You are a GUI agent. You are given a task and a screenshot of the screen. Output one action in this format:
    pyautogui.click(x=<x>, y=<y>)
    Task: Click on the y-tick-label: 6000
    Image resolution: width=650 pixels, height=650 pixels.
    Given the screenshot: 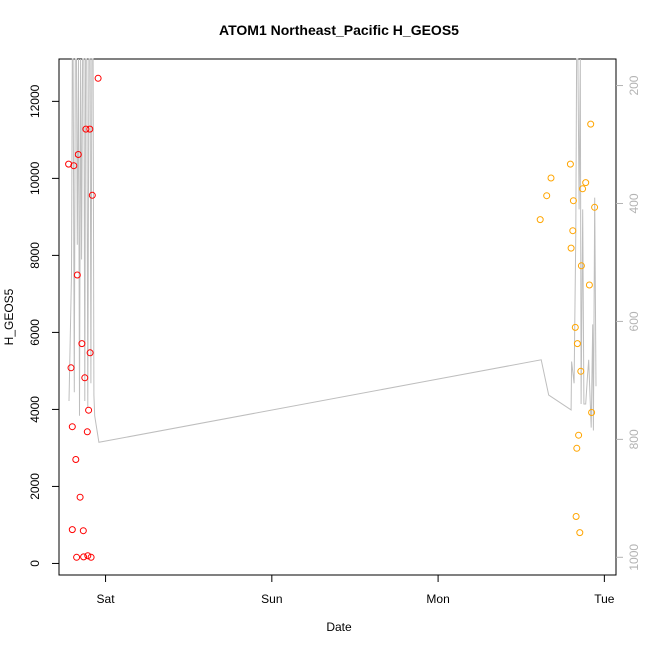 What is the action you would take?
    pyautogui.click(x=35, y=332)
    